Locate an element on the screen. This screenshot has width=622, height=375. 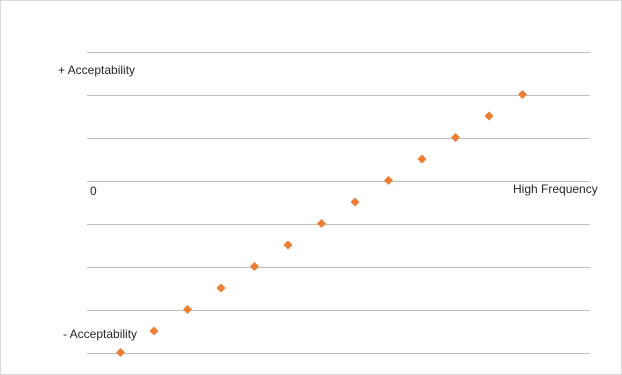
right-annotation: High Frequency is located at coordinates (555, 189).